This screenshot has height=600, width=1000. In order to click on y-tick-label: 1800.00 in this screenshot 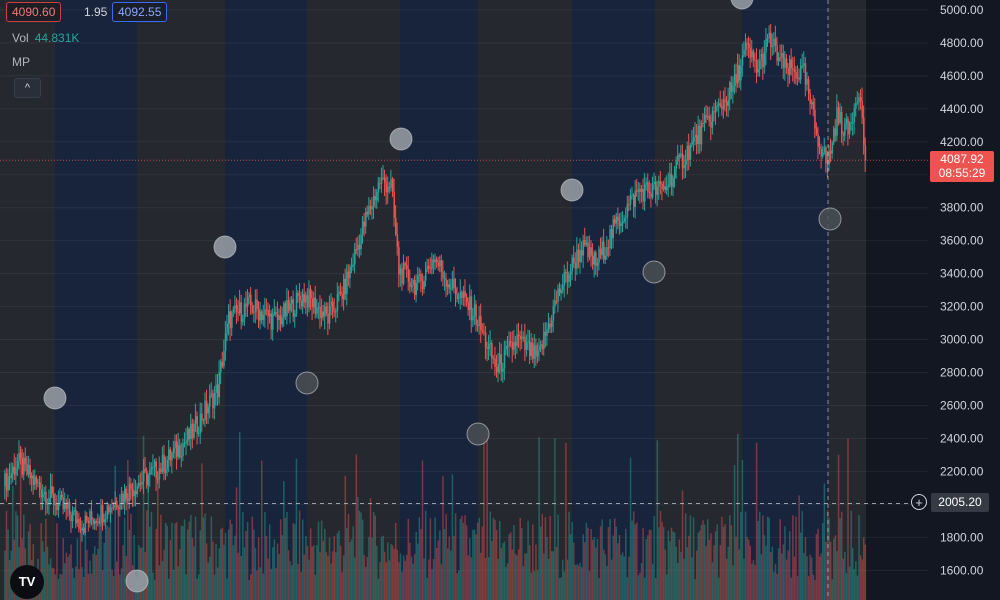, I will do `click(962, 537)`.